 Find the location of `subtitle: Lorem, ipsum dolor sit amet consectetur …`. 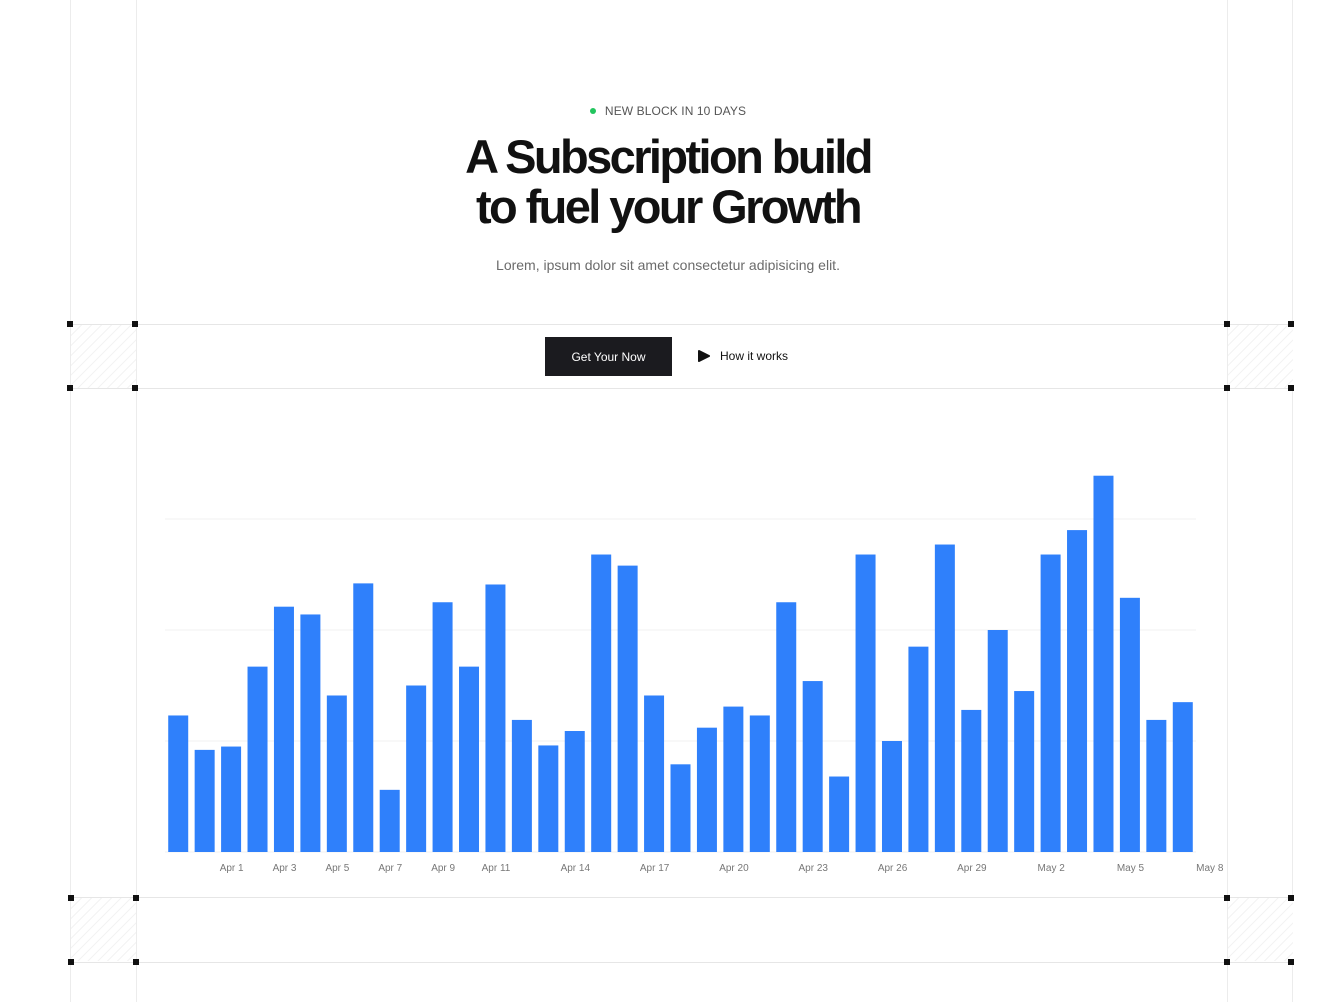

subtitle: Lorem, ipsum dolor sit amet consectetur … is located at coordinates (668, 265).